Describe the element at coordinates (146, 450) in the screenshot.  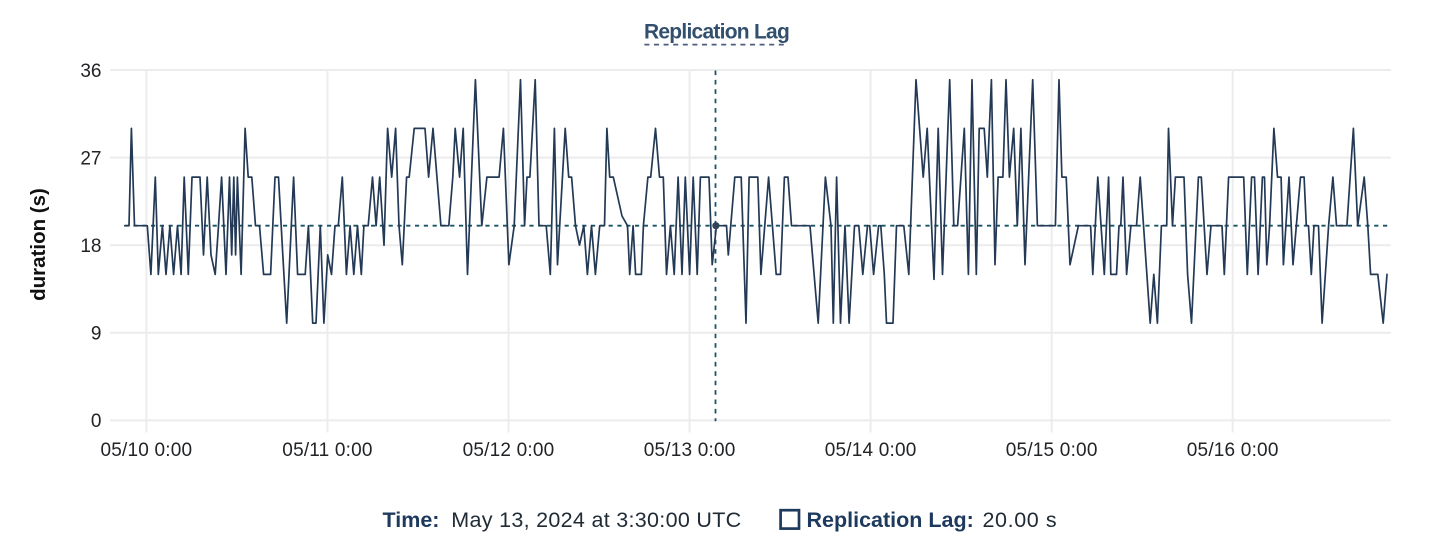
I see `svg-text: 05/10 0:00` at that location.